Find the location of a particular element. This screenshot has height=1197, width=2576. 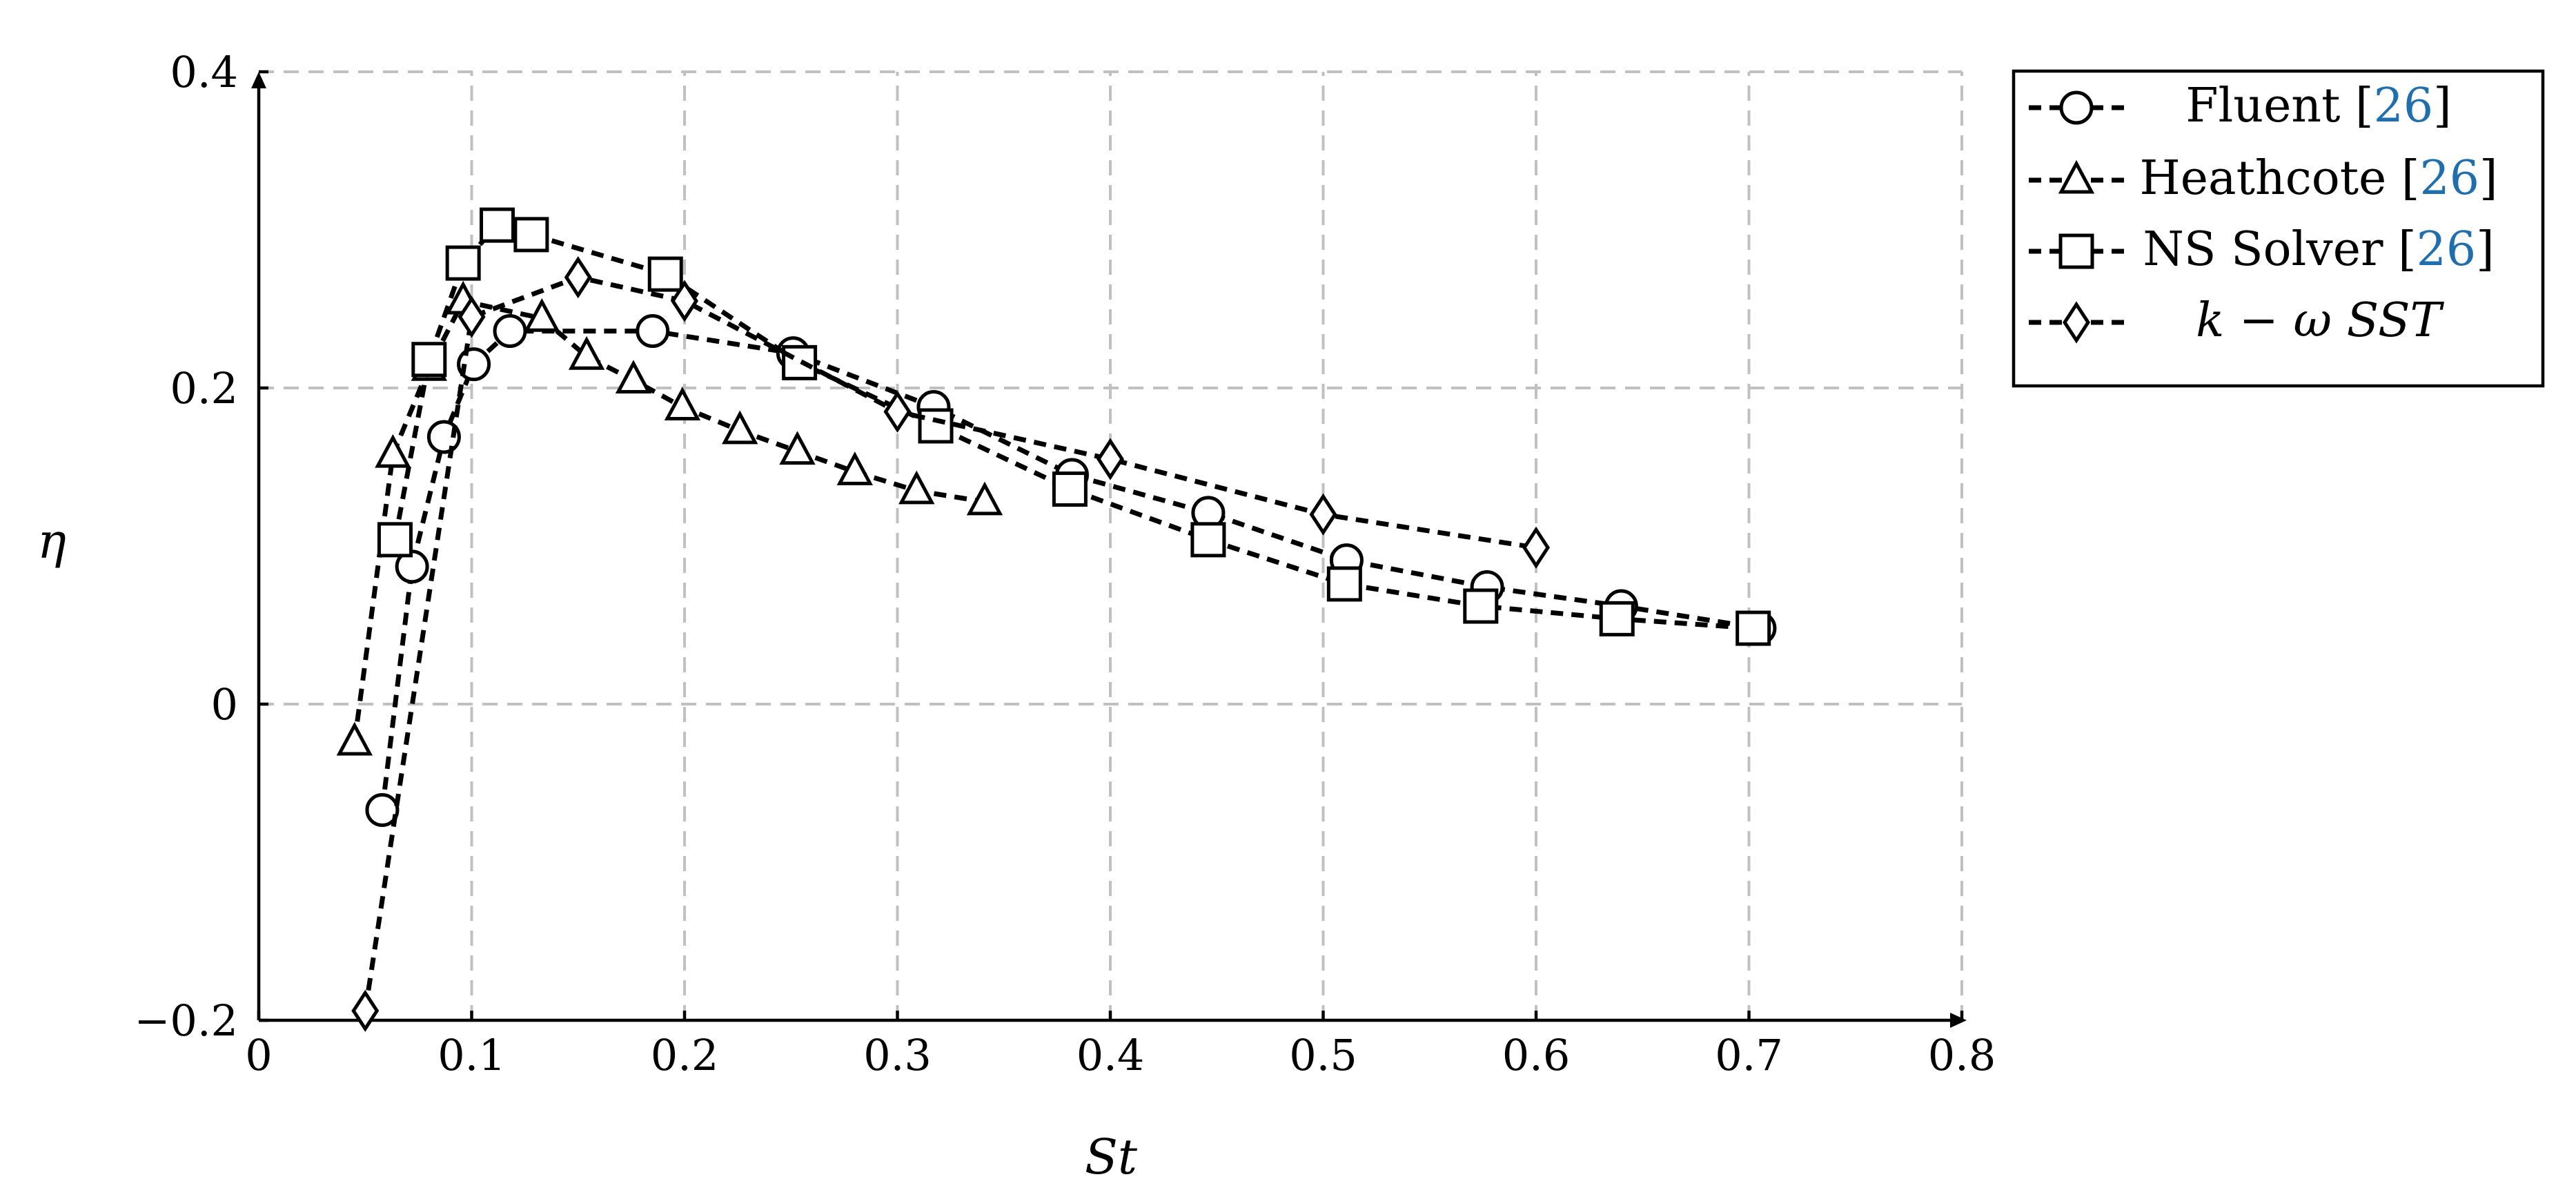

legend-marker-square is located at coordinates (2076, 251).